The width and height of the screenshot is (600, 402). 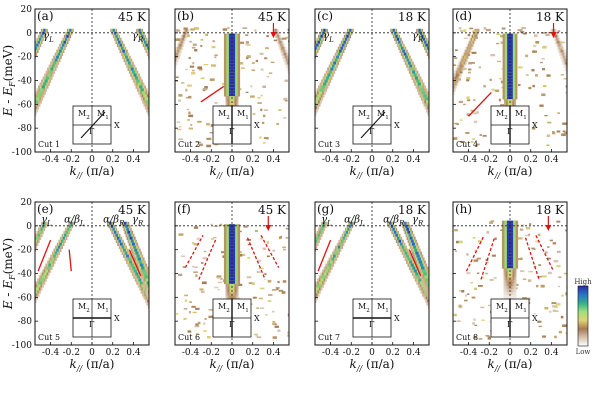 I want to click on temperature-label: 45 K, so click(x=132, y=17).